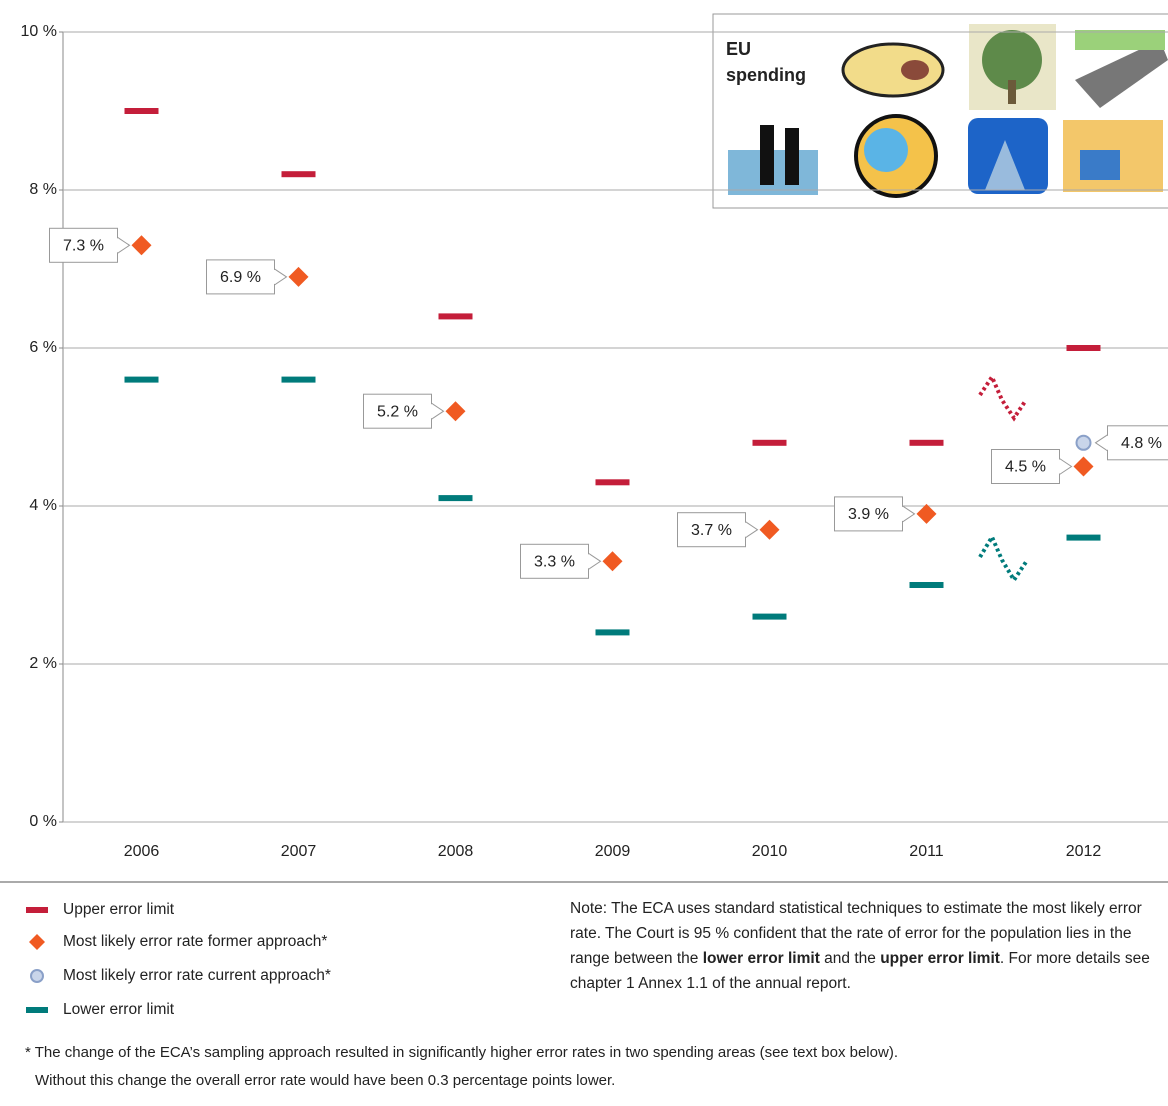 The height and width of the screenshot is (1106, 1168). I want to click on legend-item: Most likely error rate current approach*, so click(178, 976).